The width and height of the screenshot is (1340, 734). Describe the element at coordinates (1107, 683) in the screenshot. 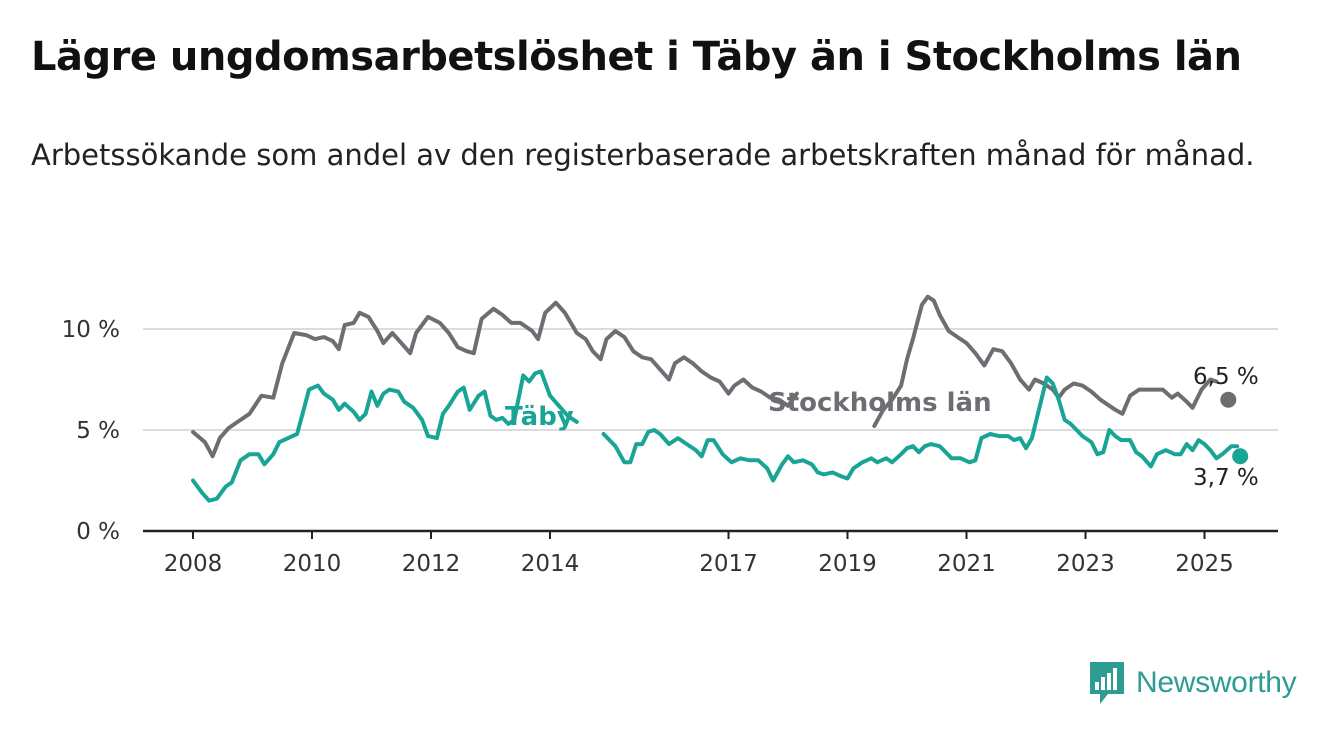

I see `newsworthy-logo-icon` at that location.